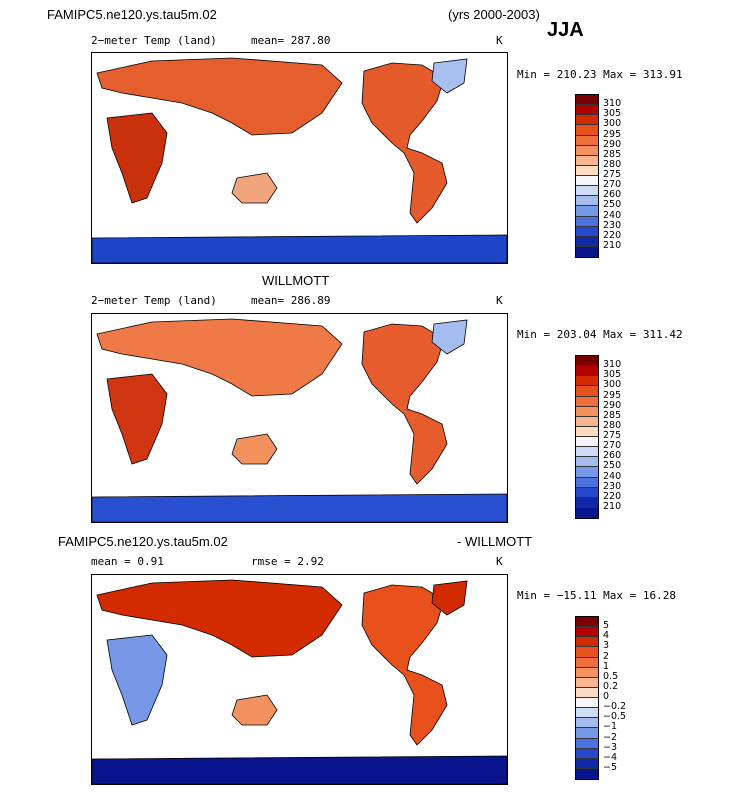 The height and width of the screenshot is (792, 733). I want to click on years-label: (yrs 2000-2003), so click(494, 14).